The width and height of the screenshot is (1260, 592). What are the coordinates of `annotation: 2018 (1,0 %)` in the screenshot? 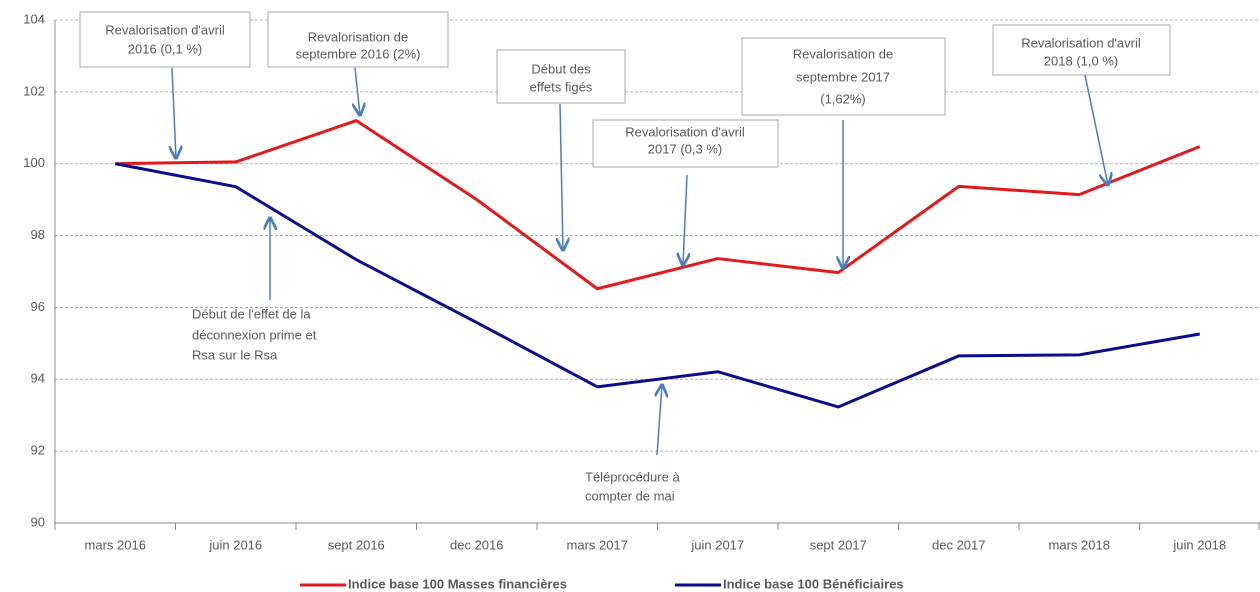 It's located at (1081, 60).